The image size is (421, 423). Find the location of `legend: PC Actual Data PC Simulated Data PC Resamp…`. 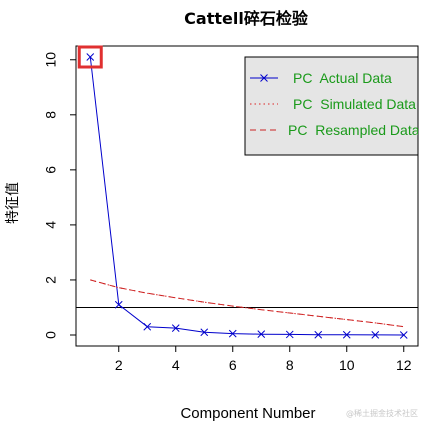

legend: PC Actual Data PC Simulated Data PC Resamp… is located at coordinates (332, 106).